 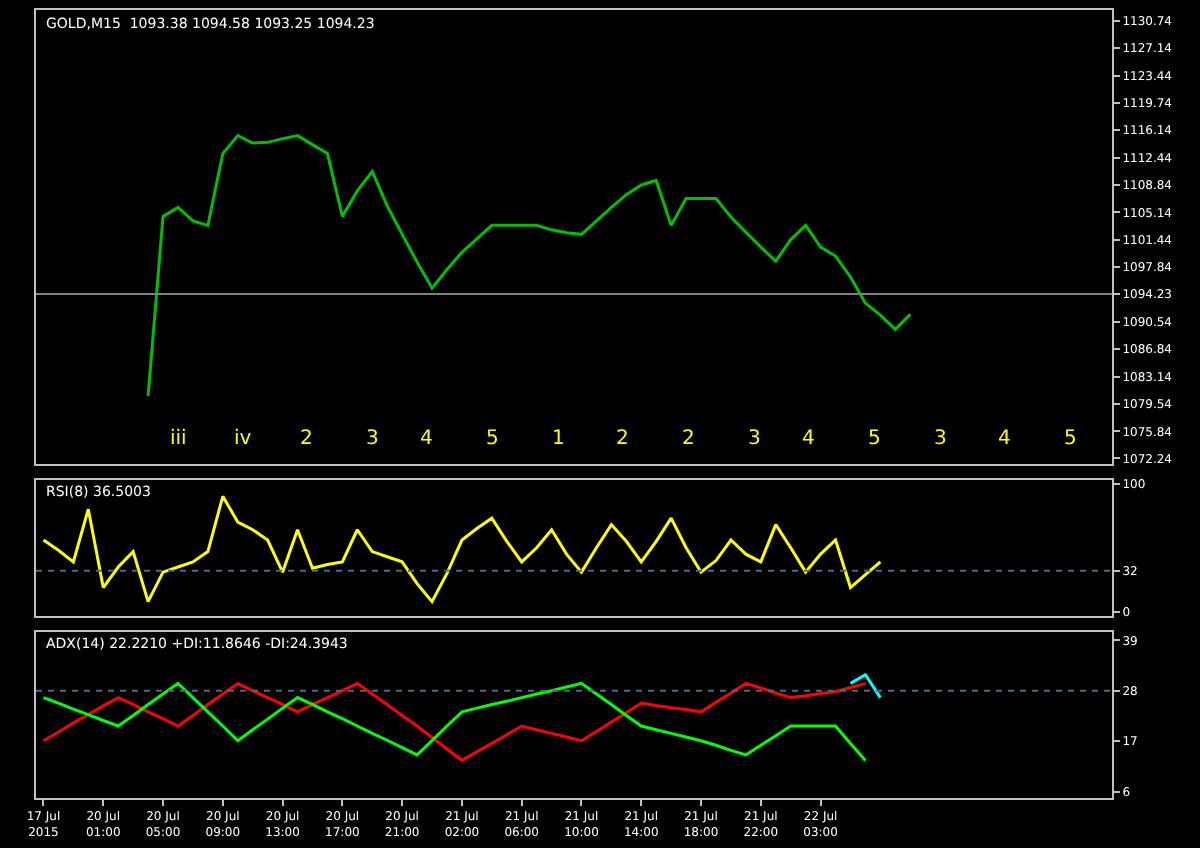 What do you see at coordinates (243, 439) in the screenshot?
I see `annotation: iv` at bounding box center [243, 439].